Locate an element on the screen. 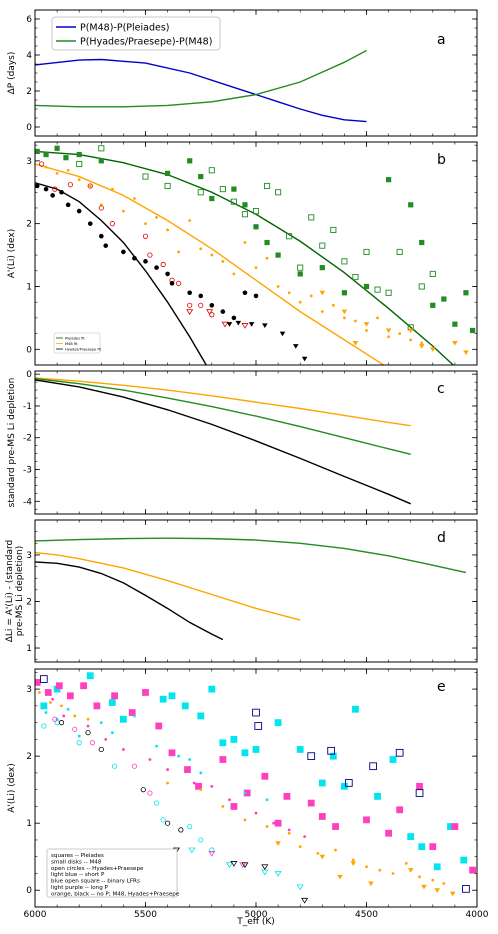 Image resolution: width=498 pixels, height=934 pixels. legend-label: P(Hyades/Praesepe)-P(M48) is located at coordinates (146, 42).